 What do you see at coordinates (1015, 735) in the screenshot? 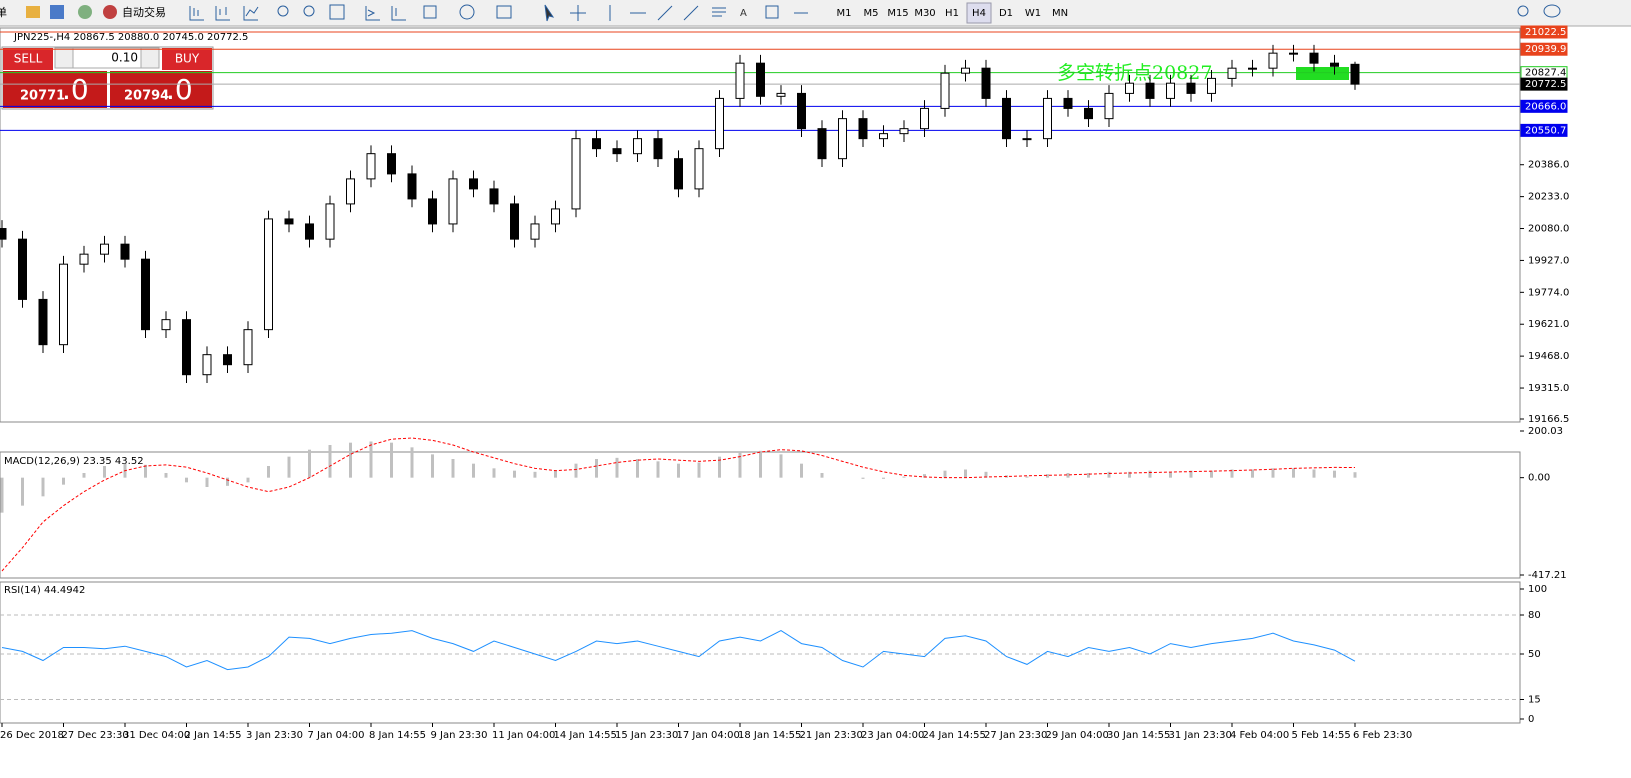
I see `x-tick-label: 27 Jan 23:30` at bounding box center [1015, 735].